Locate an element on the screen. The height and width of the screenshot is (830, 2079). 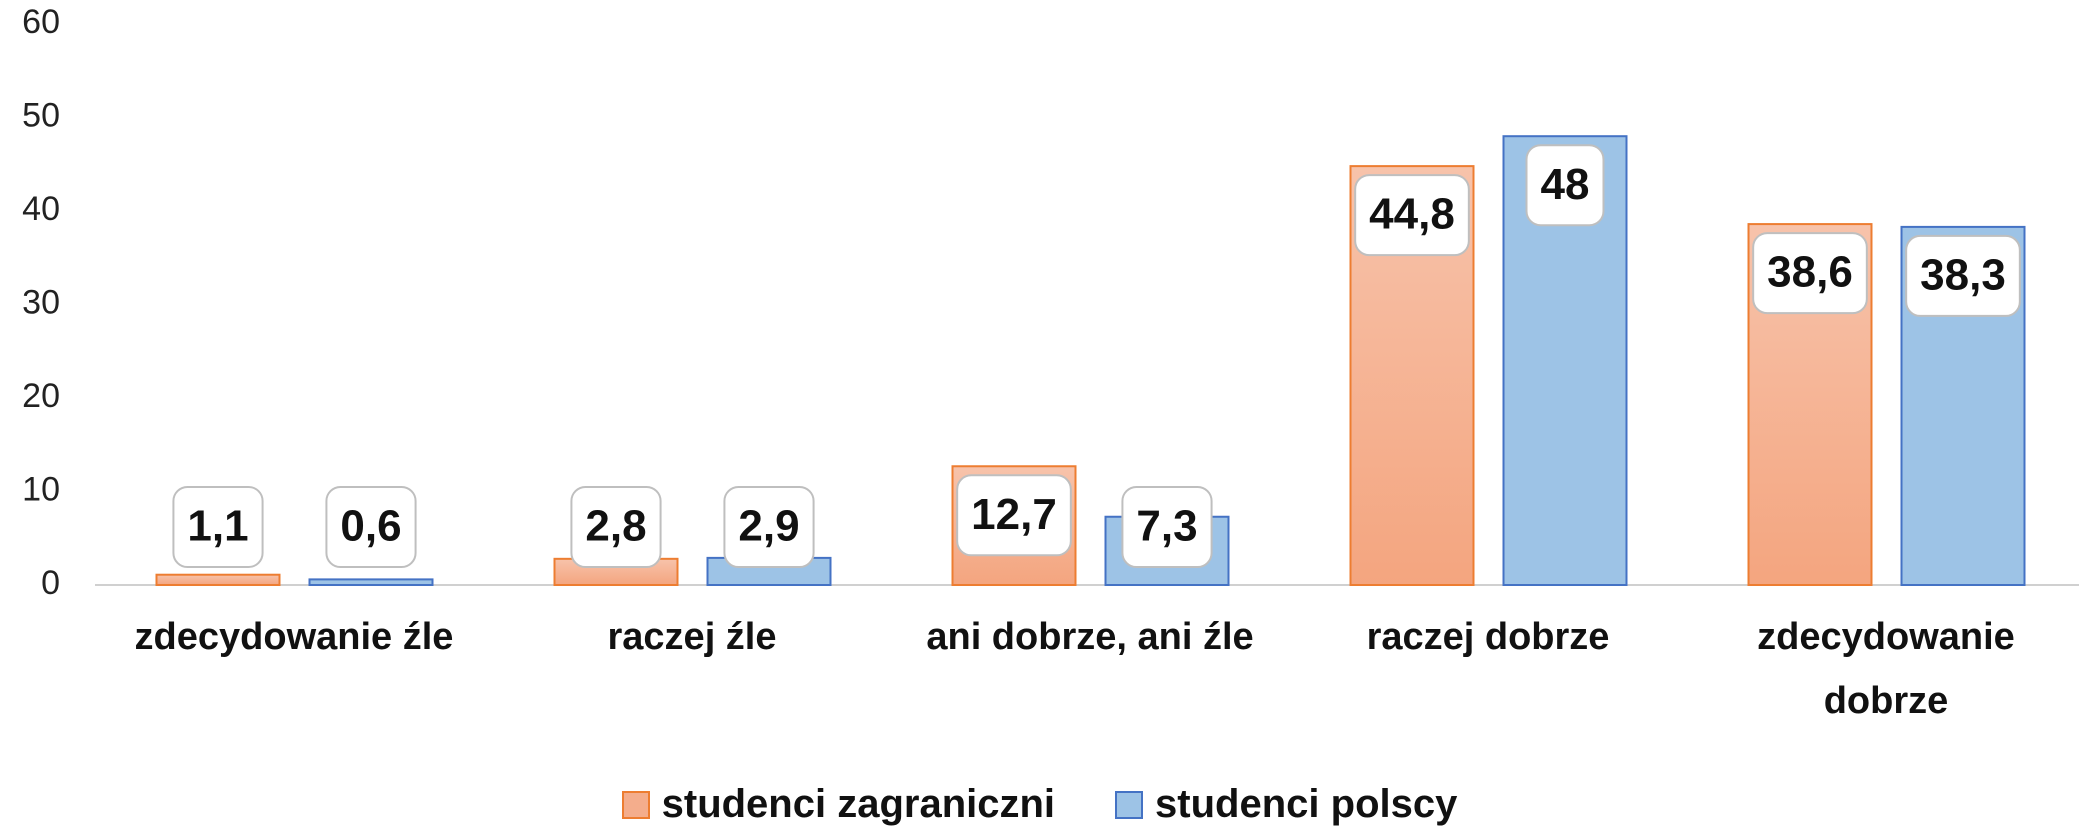
legend-item: studenci zagraniczni is located at coordinates (838, 804).